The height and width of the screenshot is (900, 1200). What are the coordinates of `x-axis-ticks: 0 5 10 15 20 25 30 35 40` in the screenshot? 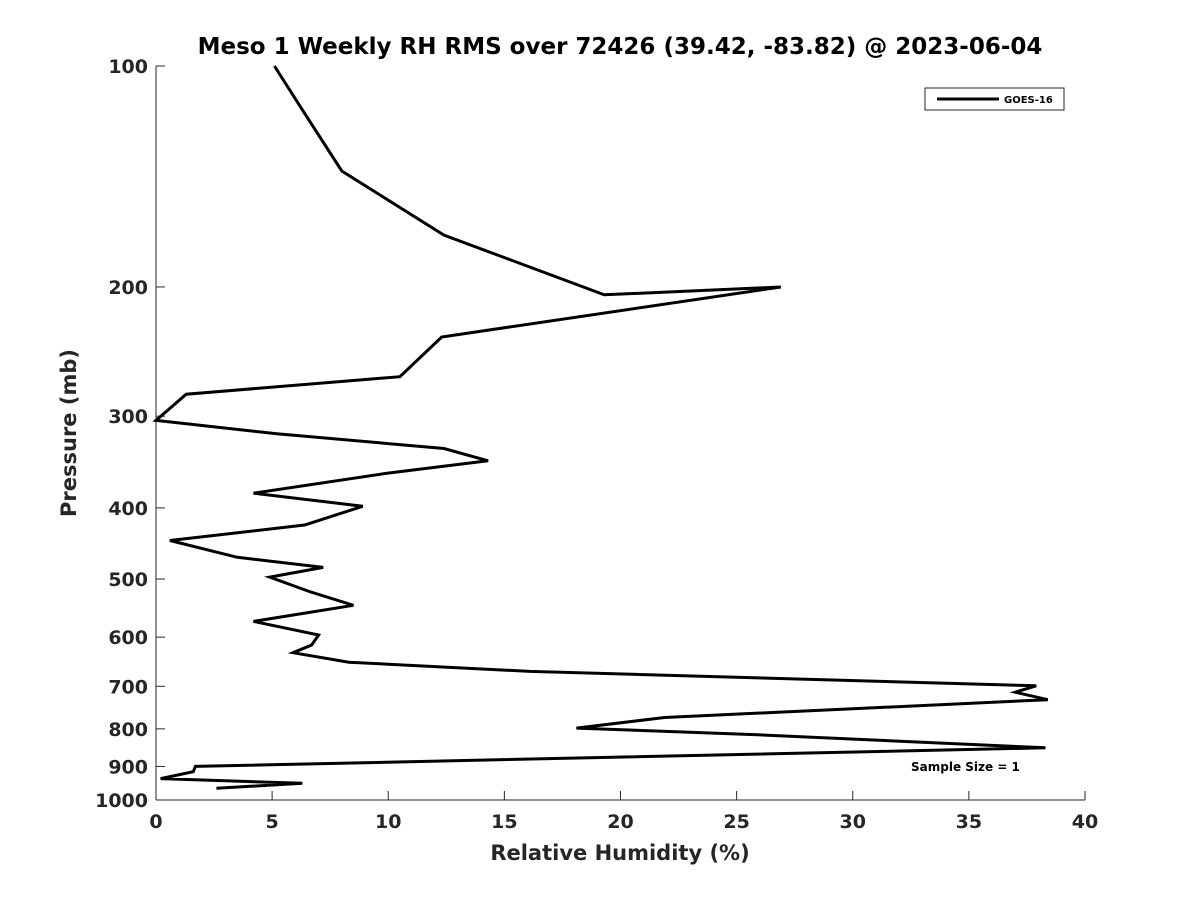 It's located at (623, 812).